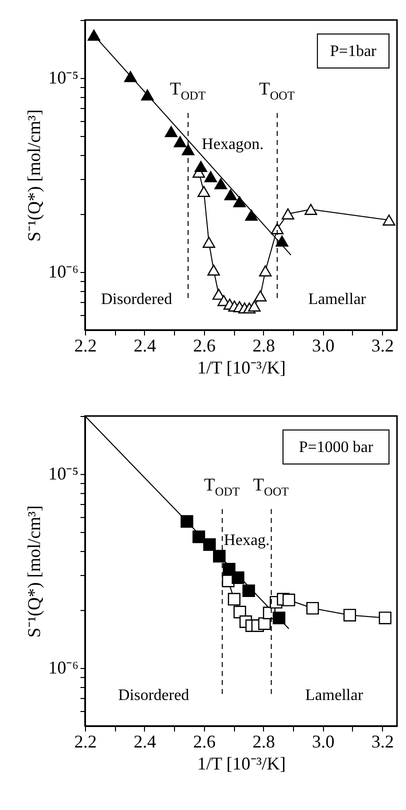 Image resolution: width=406 pixels, height=810 pixels. I want to click on annotation: Hexagon., so click(233, 144).